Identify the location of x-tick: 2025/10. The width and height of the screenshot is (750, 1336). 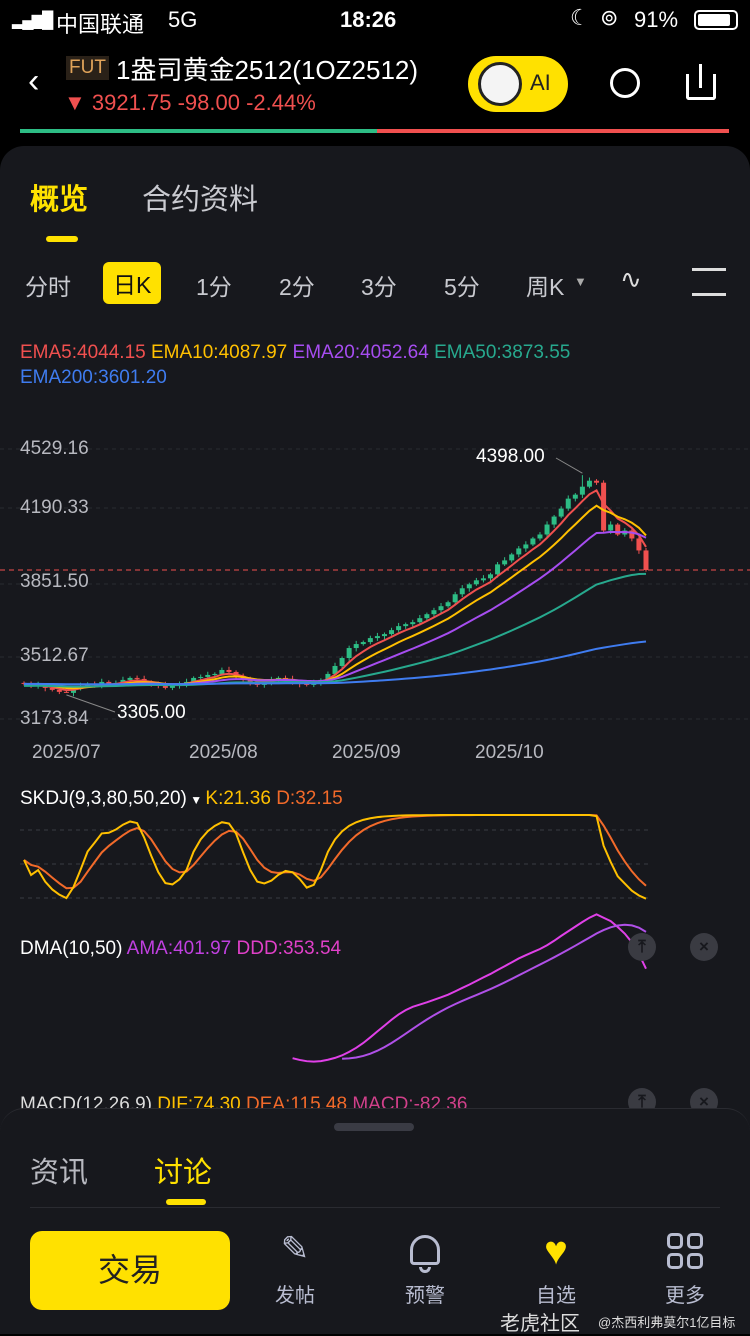
(509, 752).